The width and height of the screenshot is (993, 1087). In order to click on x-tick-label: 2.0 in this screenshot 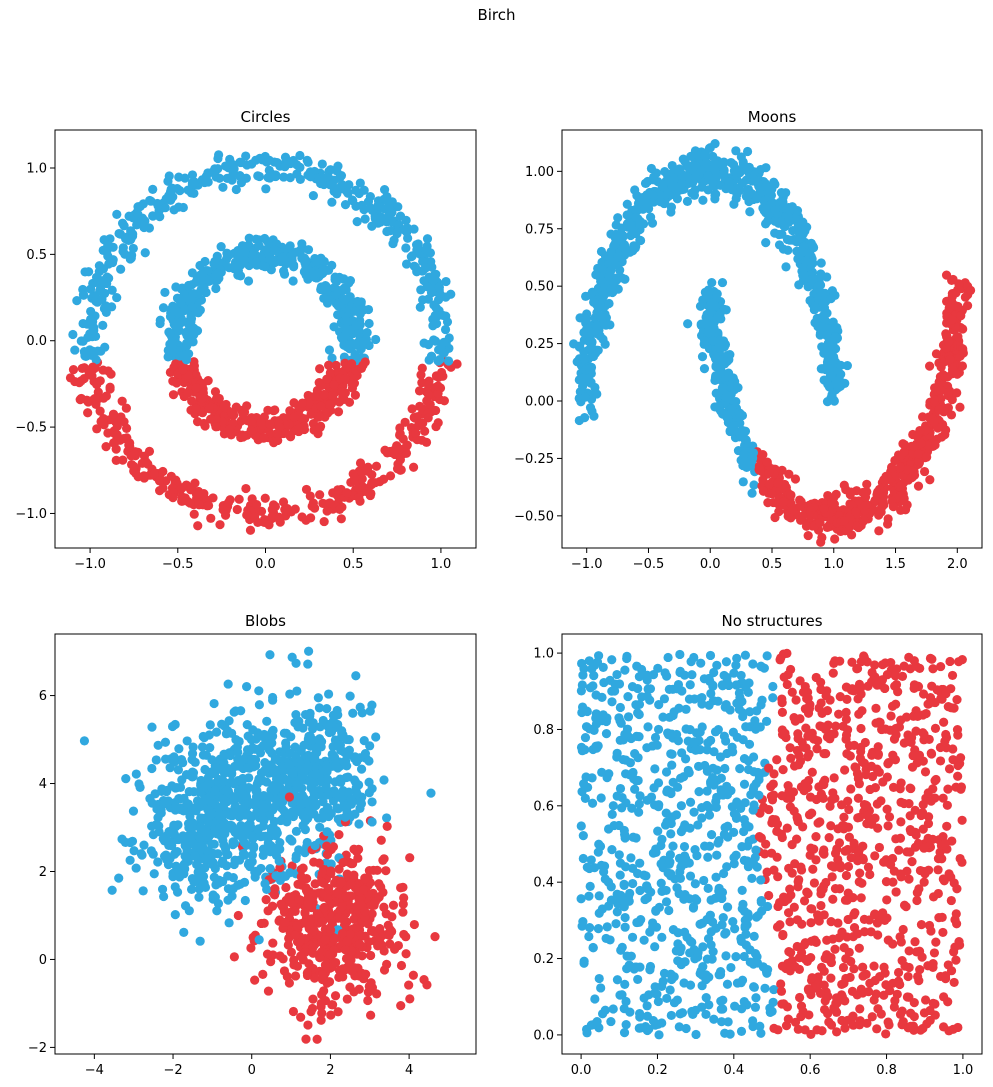, I will do `click(957, 564)`.